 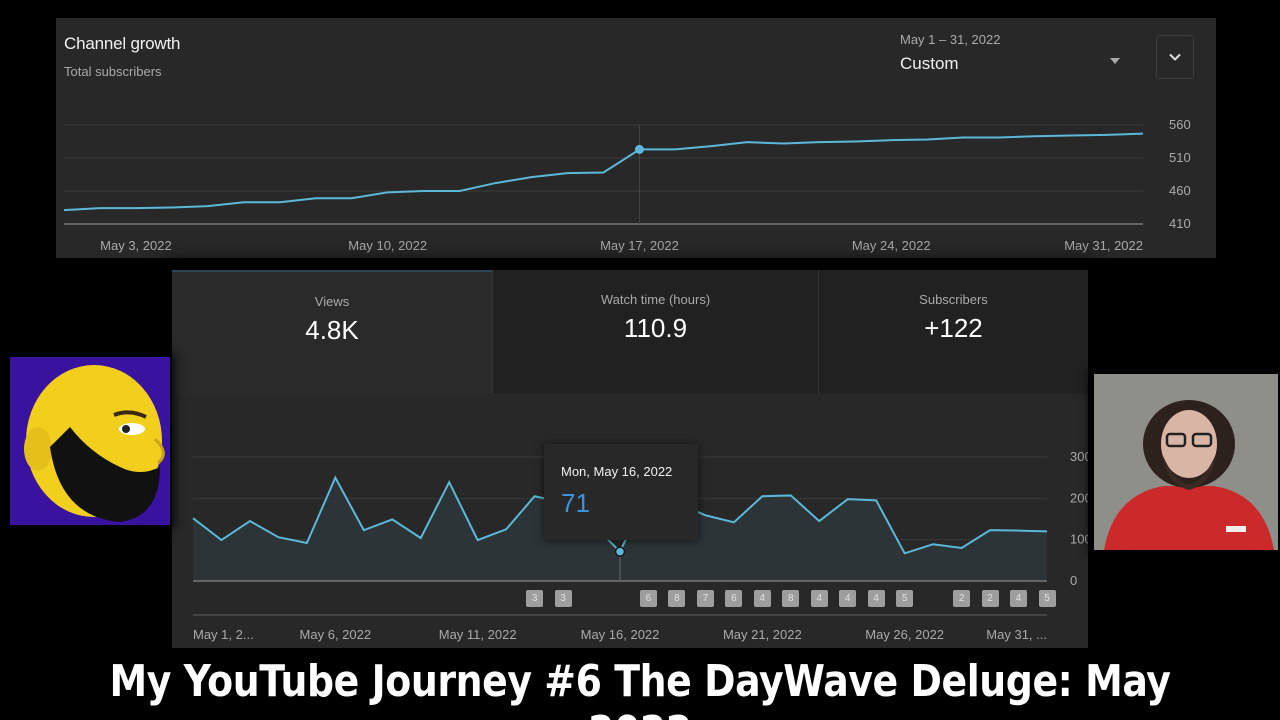 What do you see at coordinates (1115, 61) in the screenshot?
I see `dropdown-caret-icon` at bounding box center [1115, 61].